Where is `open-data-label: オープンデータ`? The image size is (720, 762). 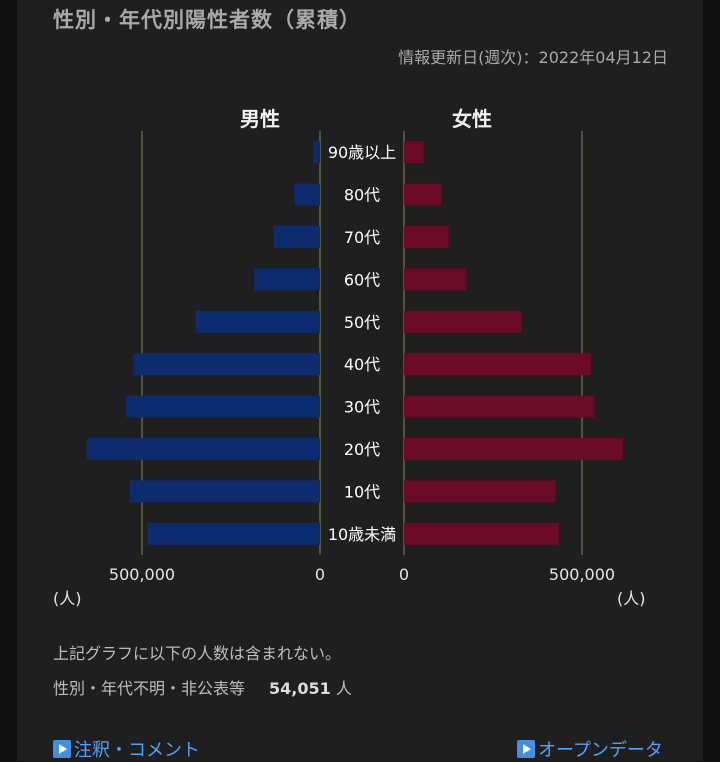
open-data-label: オープンデータ is located at coordinates (600, 750).